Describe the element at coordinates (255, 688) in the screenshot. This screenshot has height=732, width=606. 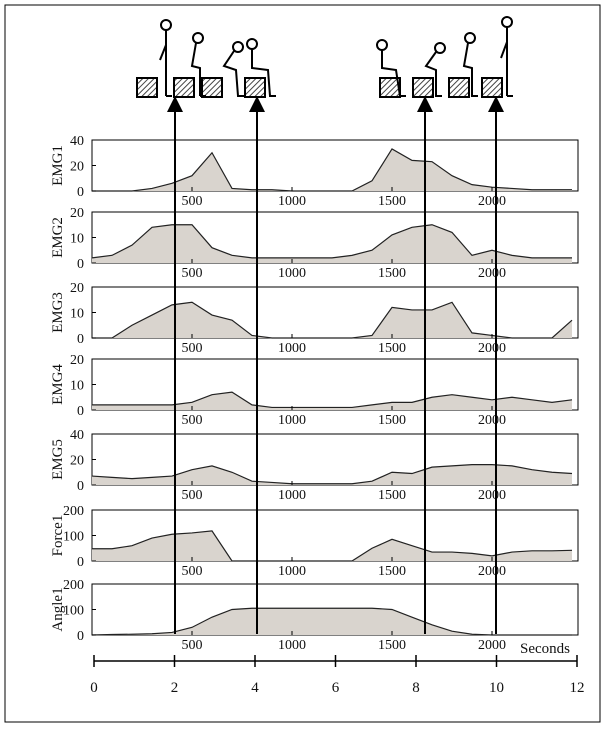
I see `x-tick-label: 4` at that location.